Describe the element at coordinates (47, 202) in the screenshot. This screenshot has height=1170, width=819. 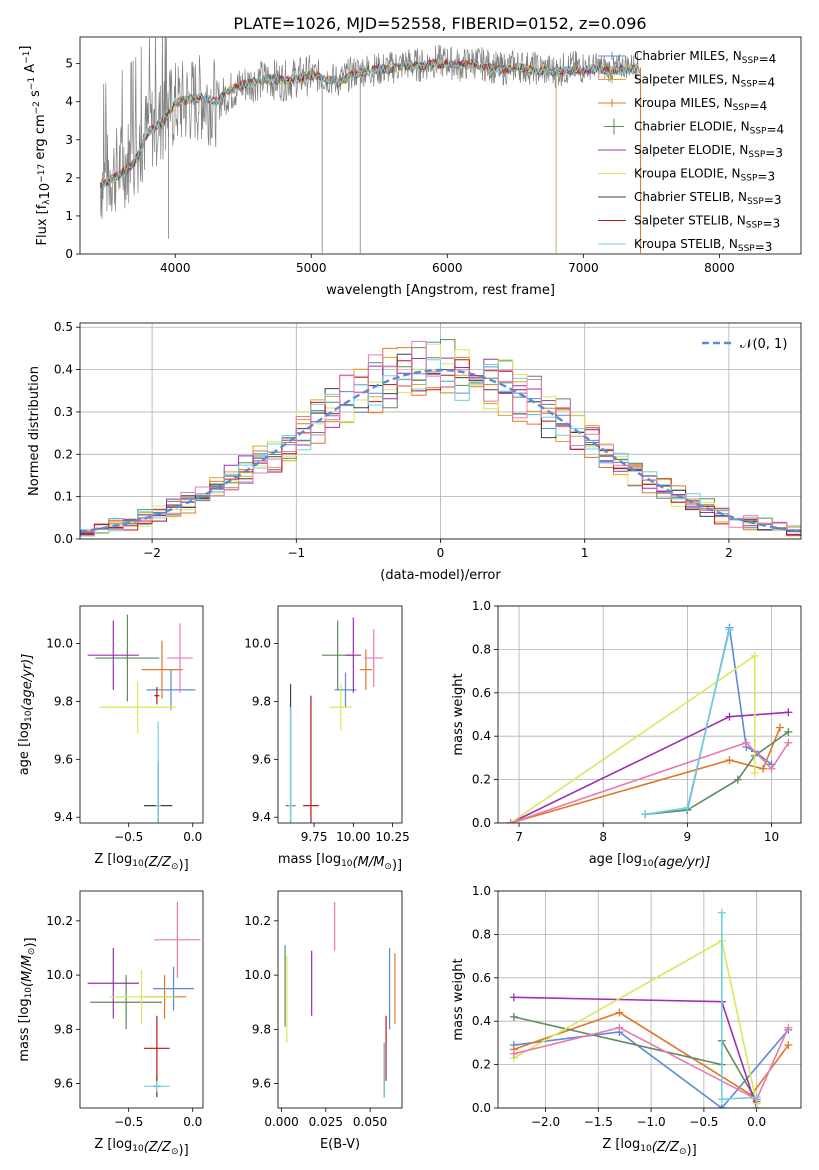
I see `label-part: λ` at that location.